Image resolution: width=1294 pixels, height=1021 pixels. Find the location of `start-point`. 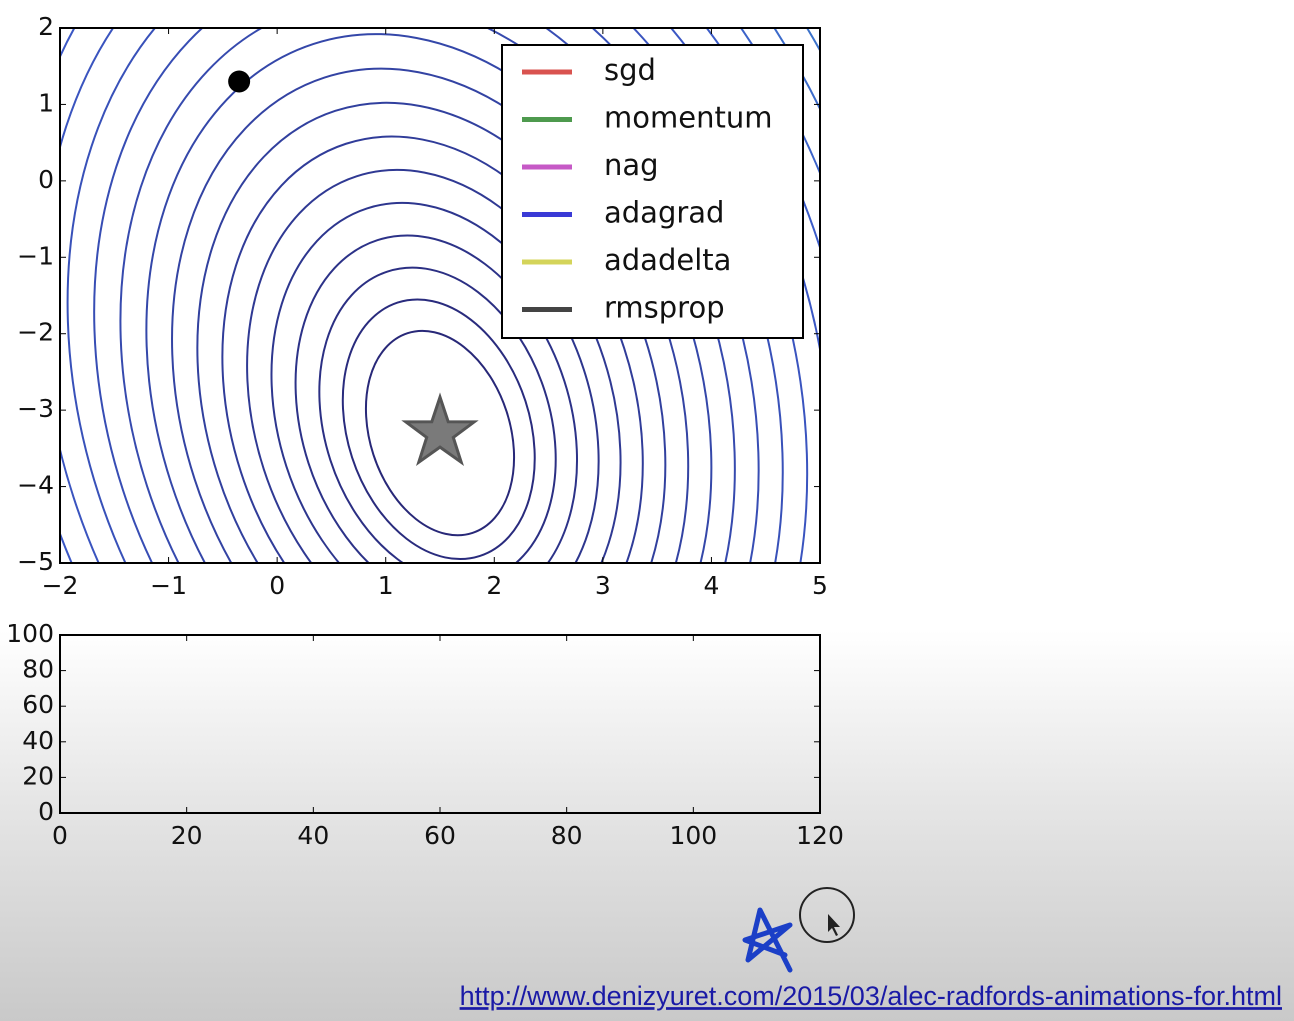

start-point is located at coordinates (239, 81).